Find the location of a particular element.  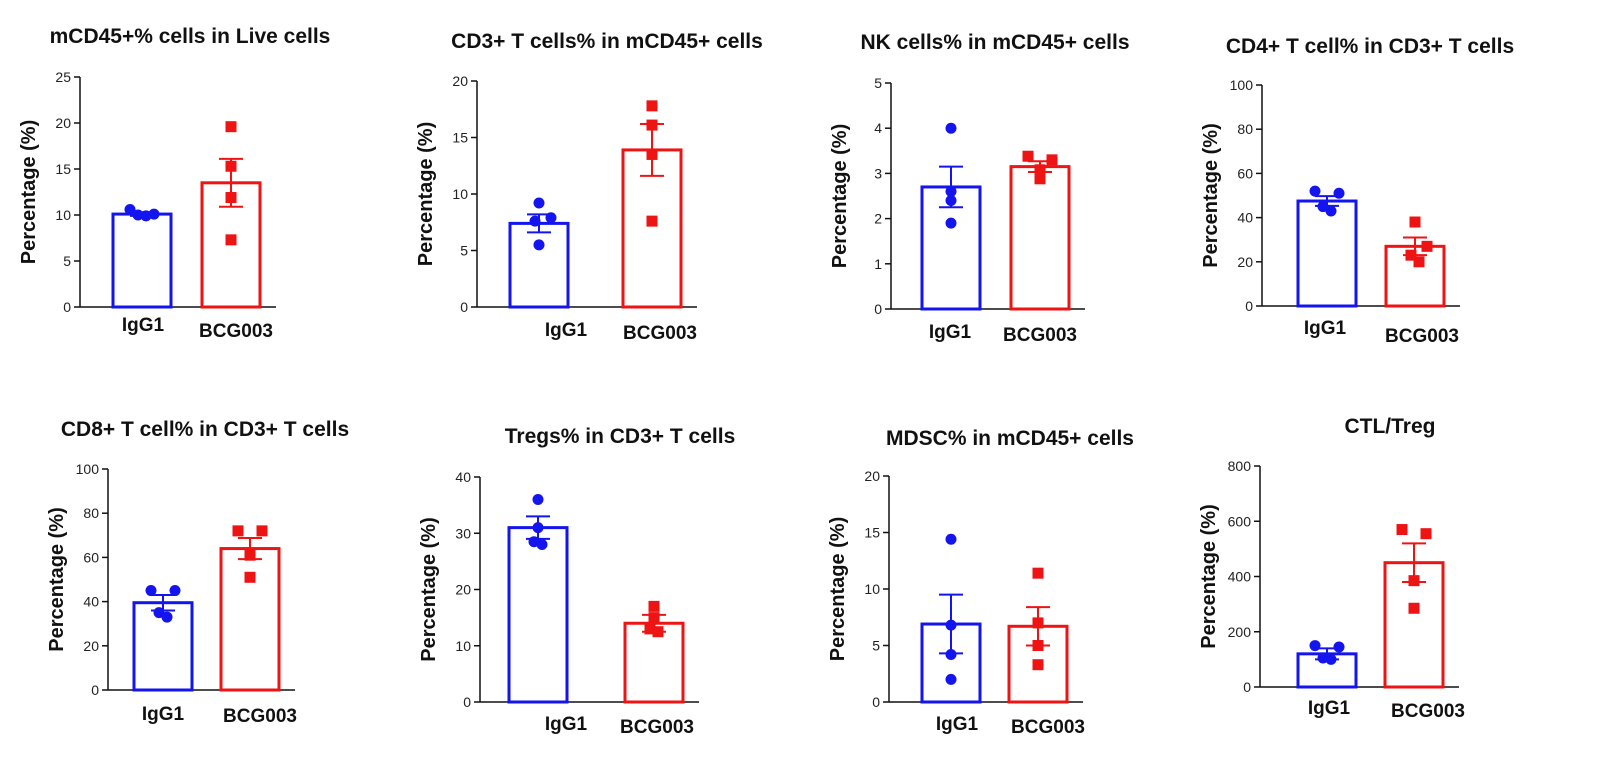

y-tick-label: 200 is located at coordinates (1240, 632).